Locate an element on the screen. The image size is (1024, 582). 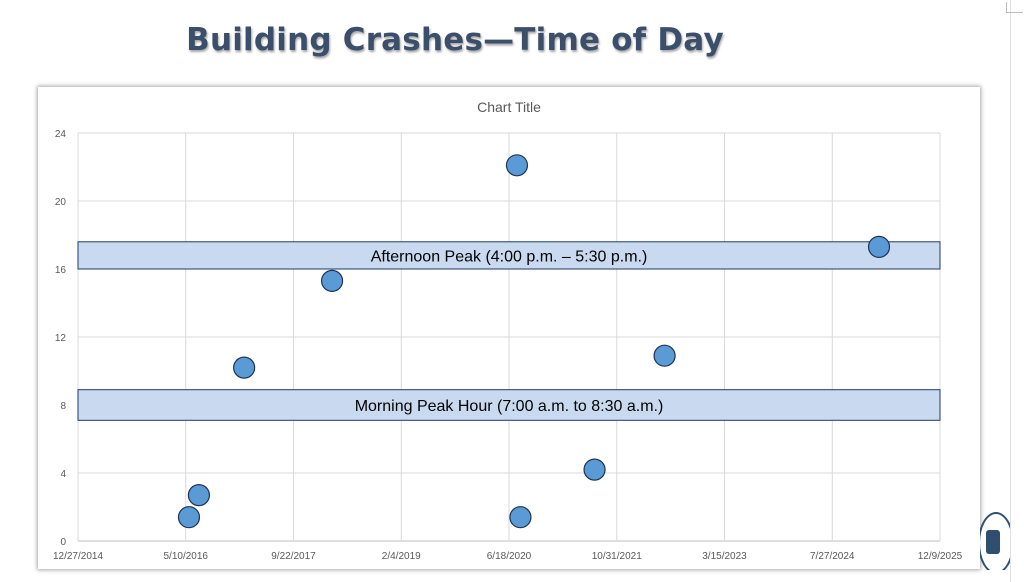
y-tick-label: 0 is located at coordinates (63, 542).